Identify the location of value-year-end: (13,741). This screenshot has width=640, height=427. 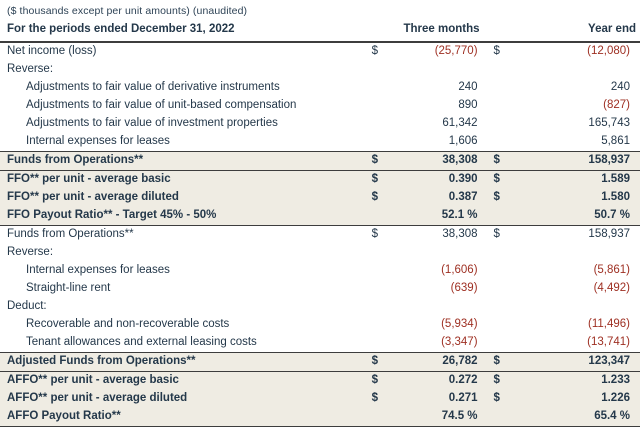
(608, 342).